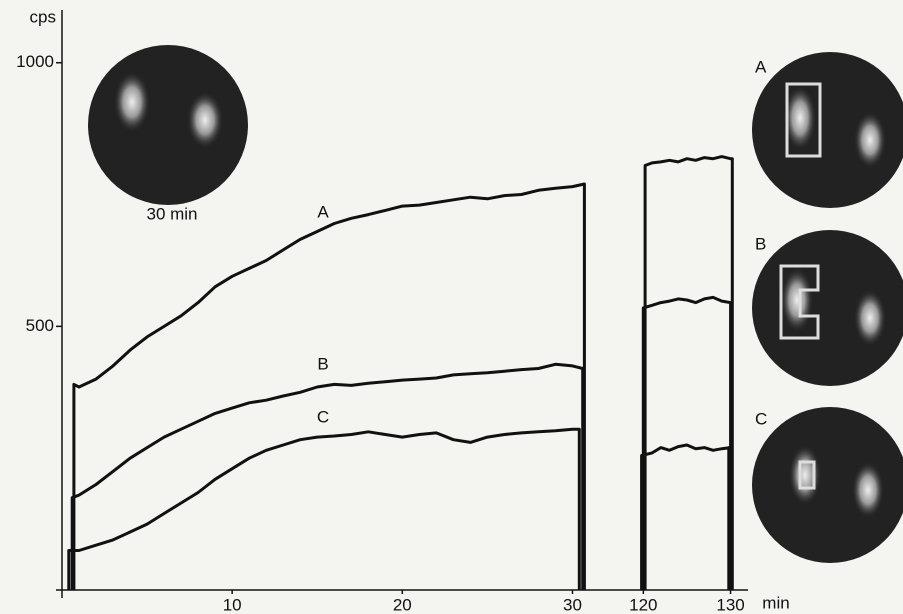 The height and width of the screenshot is (614, 903). Describe the element at coordinates (572, 604) in the screenshot. I see `x-tick-label: 30` at that location.